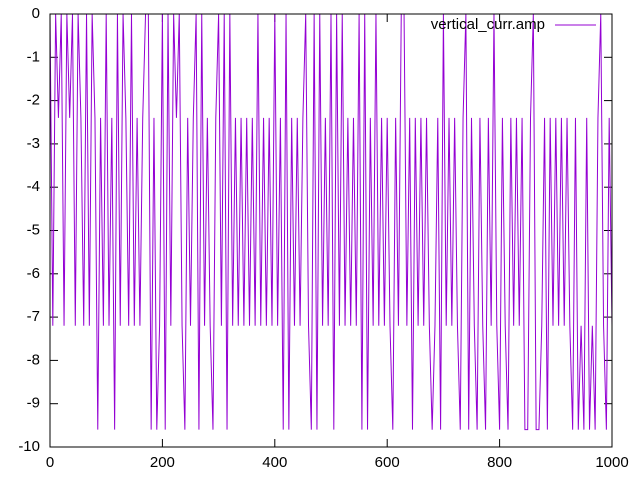 This screenshot has height=480, width=640. I want to click on y-tick-label: -8, so click(33, 359).